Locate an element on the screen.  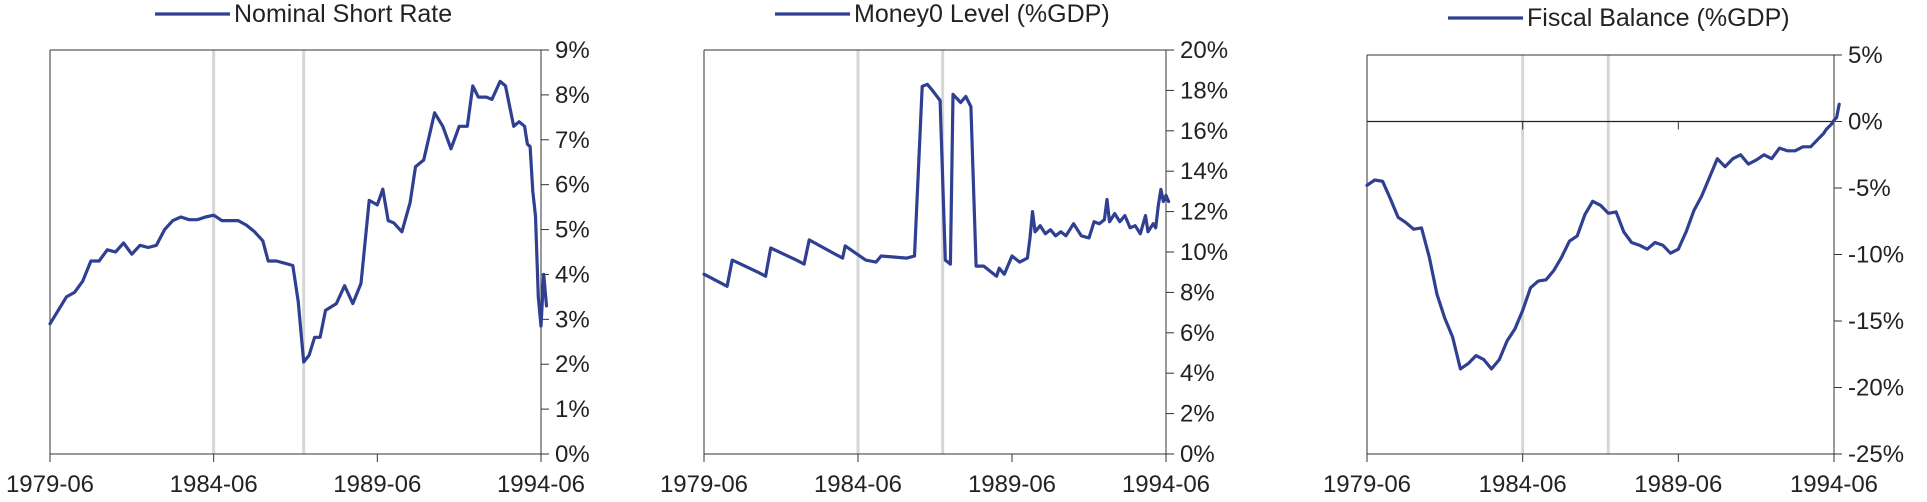
y-tick-label-8: 14% is located at coordinates (1204, 171).